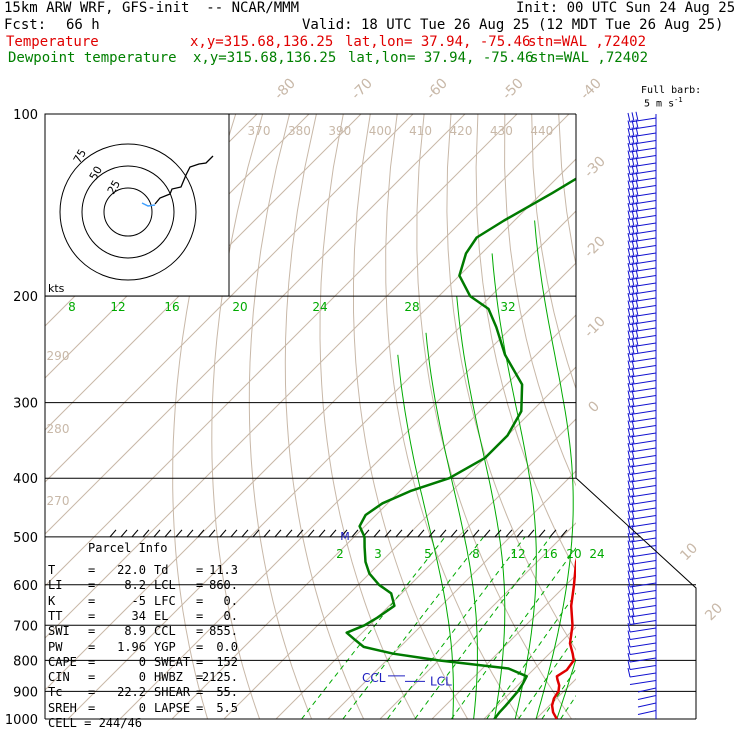 The width and height of the screenshot is (740, 740). What do you see at coordinates (451, 525) in the screenshot?
I see `moist-adiabat-line` at bounding box center [451, 525].